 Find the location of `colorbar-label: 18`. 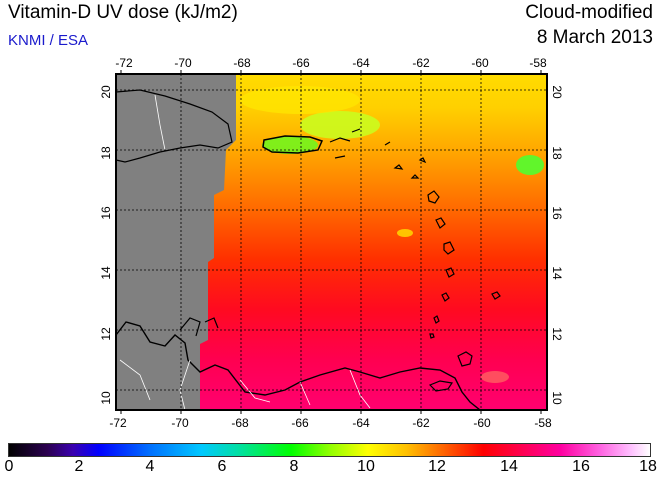

colorbar-label: 18 is located at coordinates (648, 467).